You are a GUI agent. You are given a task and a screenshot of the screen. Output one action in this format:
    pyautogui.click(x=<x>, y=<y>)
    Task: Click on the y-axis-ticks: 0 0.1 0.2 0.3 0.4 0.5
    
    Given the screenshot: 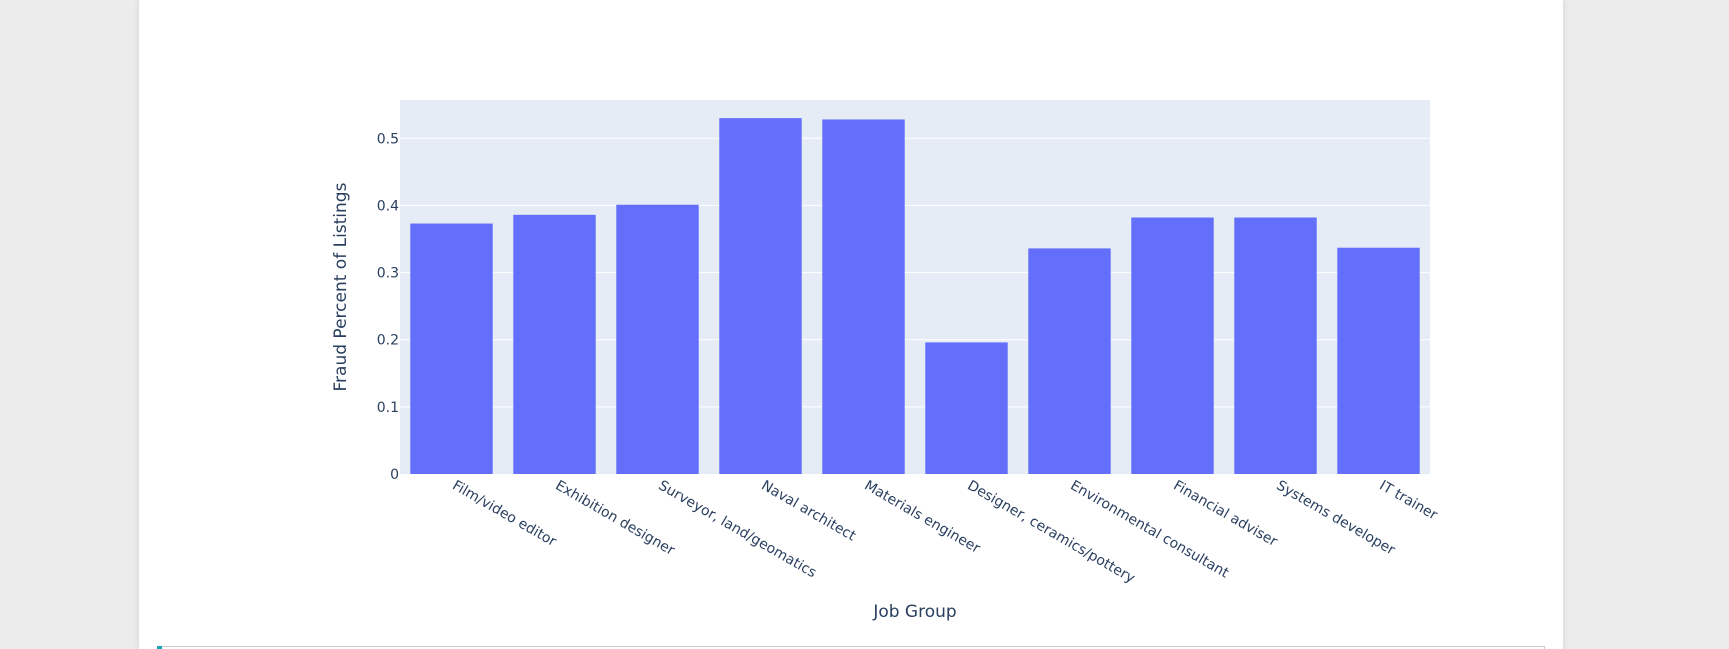 What is the action you would take?
    pyautogui.click(x=388, y=307)
    